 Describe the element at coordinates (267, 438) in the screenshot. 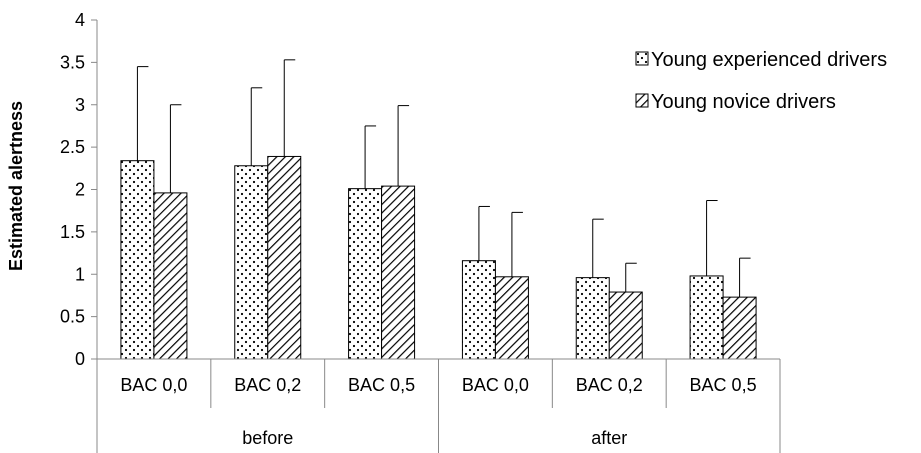

I see `x-group-label: before` at that location.